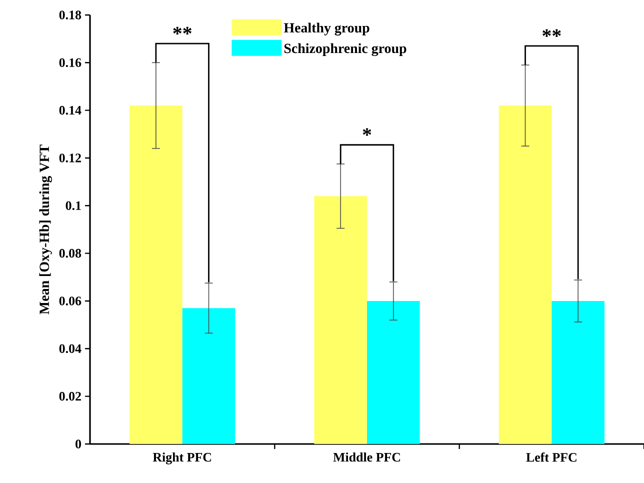 This screenshot has width=644, height=483. What do you see at coordinates (70, 396) in the screenshot?
I see `y-tick-label: 0.02` at bounding box center [70, 396].